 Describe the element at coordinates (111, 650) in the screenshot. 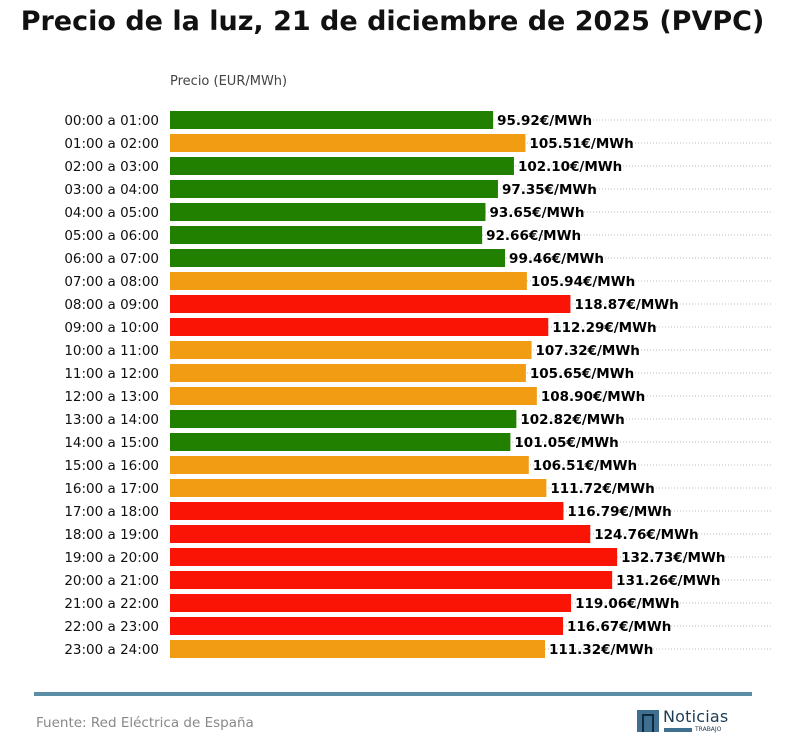

I see `tick-label: 23:00 a 24:00` at that location.